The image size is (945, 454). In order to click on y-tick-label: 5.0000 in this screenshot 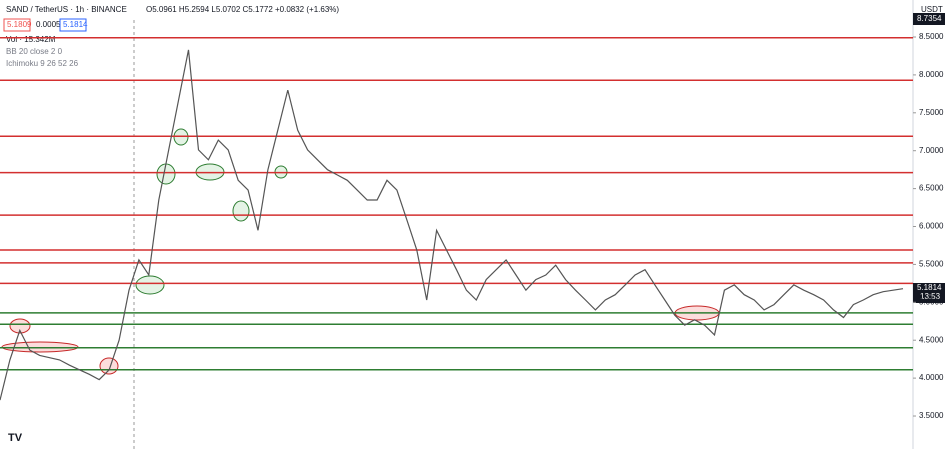, I will do `click(931, 301)`.